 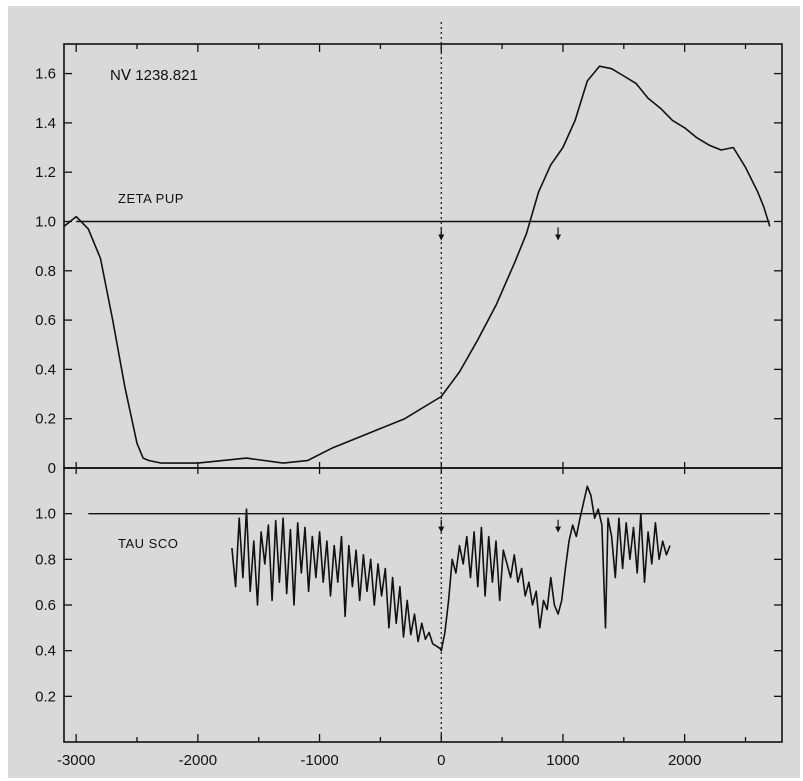 What do you see at coordinates (198, 760) in the screenshot?
I see `x-tick-label: -2000` at bounding box center [198, 760].